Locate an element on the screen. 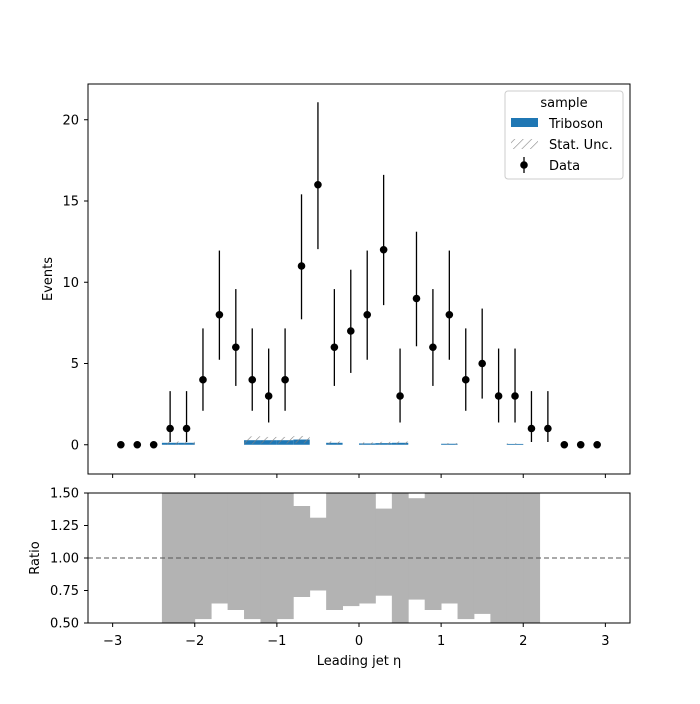 The width and height of the screenshot is (700, 704). legend-swatch-triboson is located at coordinates (524, 122).